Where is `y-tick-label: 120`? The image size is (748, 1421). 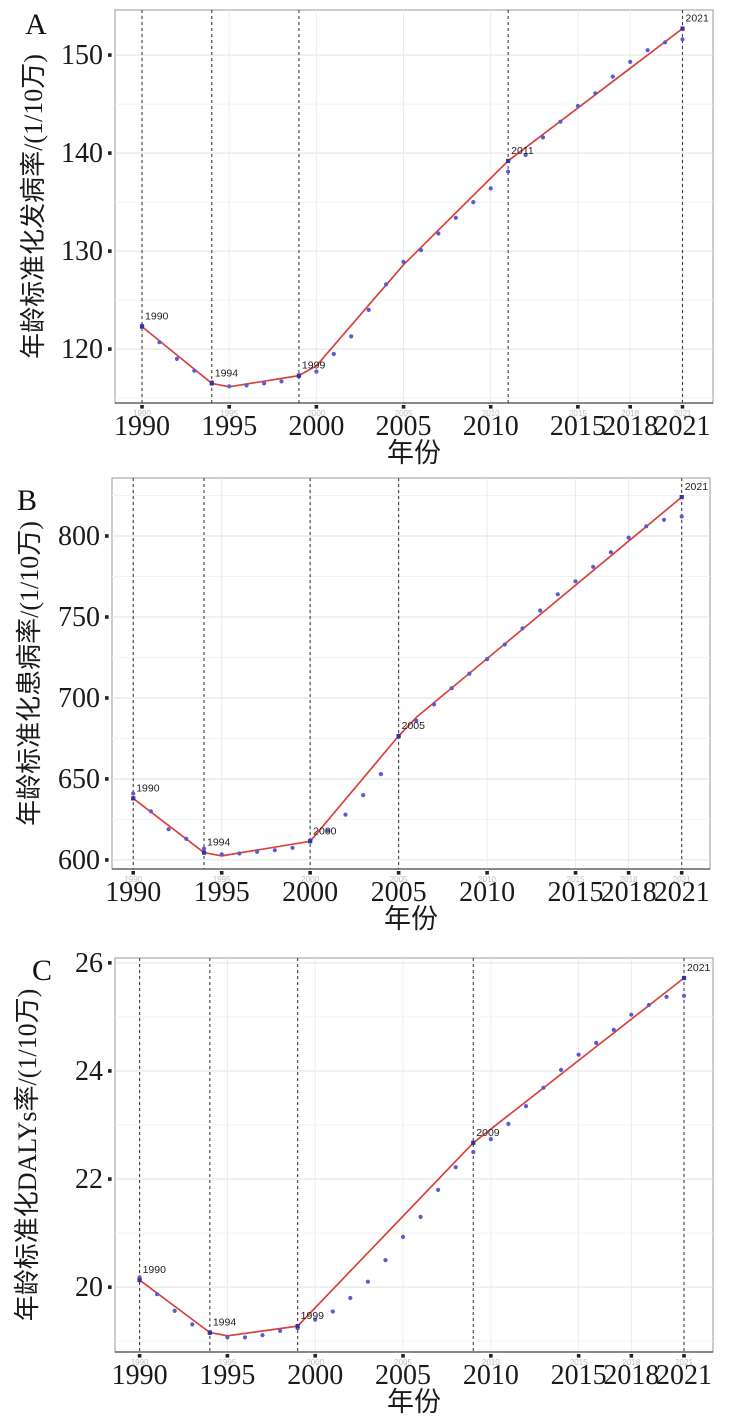
y-tick-label: 120 is located at coordinates (82, 349).